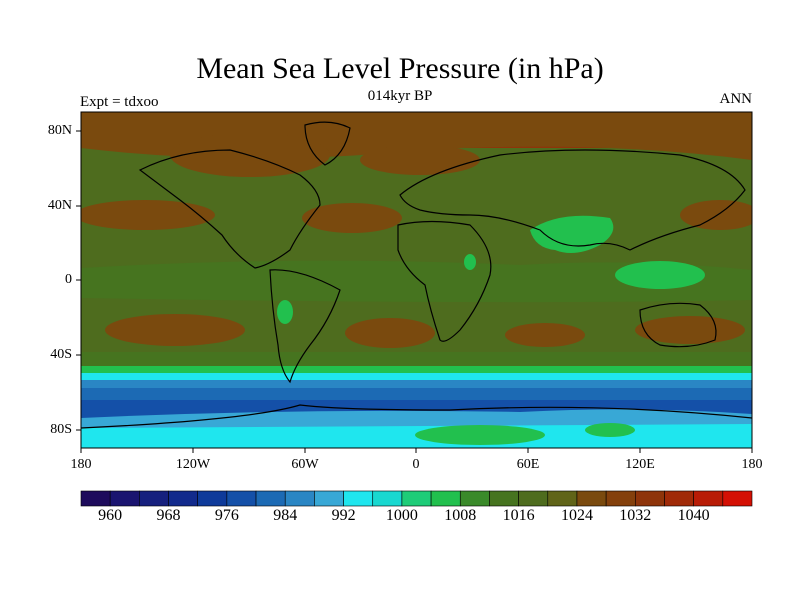  What do you see at coordinates (305, 464) in the screenshot?
I see `lon-label: 60W` at bounding box center [305, 464].